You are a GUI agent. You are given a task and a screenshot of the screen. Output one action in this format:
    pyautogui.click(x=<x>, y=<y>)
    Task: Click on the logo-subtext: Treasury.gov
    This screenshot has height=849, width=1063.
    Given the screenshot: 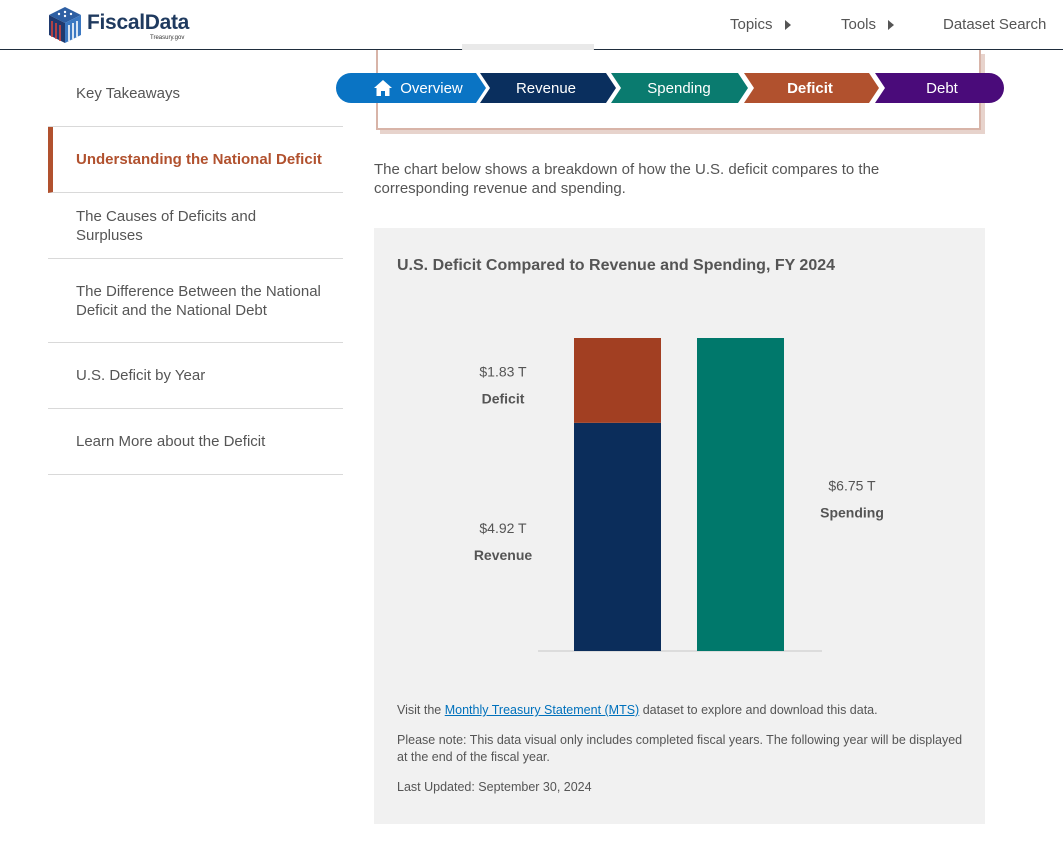 What is the action you would take?
    pyautogui.click(x=167, y=38)
    